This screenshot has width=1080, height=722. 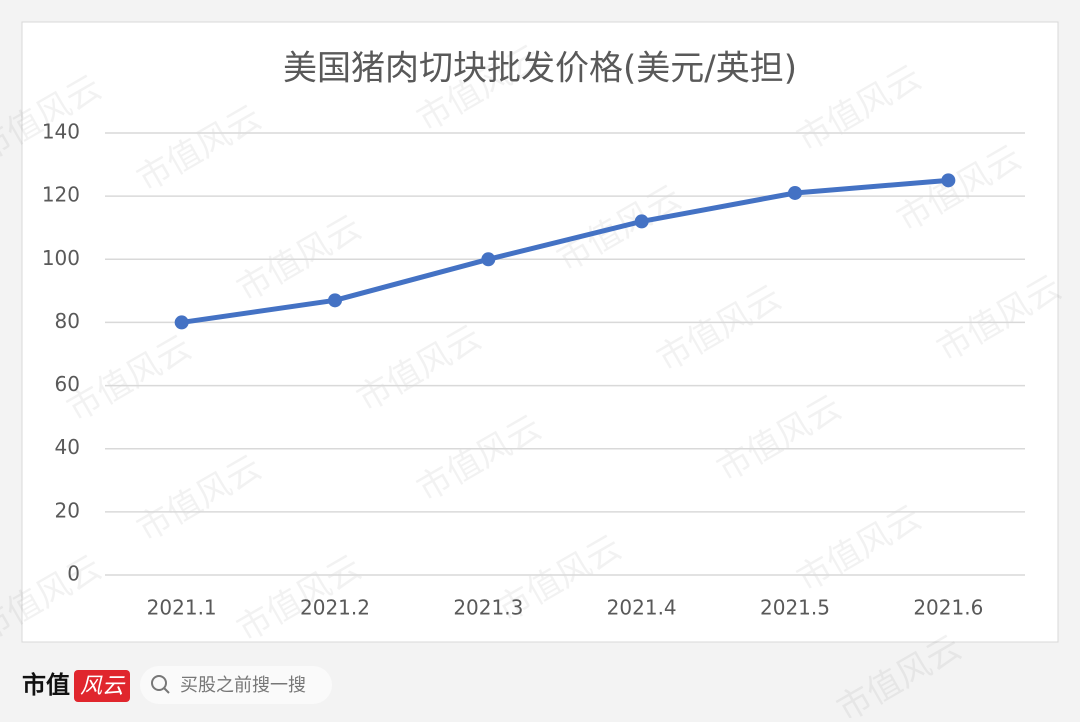 What do you see at coordinates (182, 608) in the screenshot?
I see `x-tick-label: 2021.1` at bounding box center [182, 608].